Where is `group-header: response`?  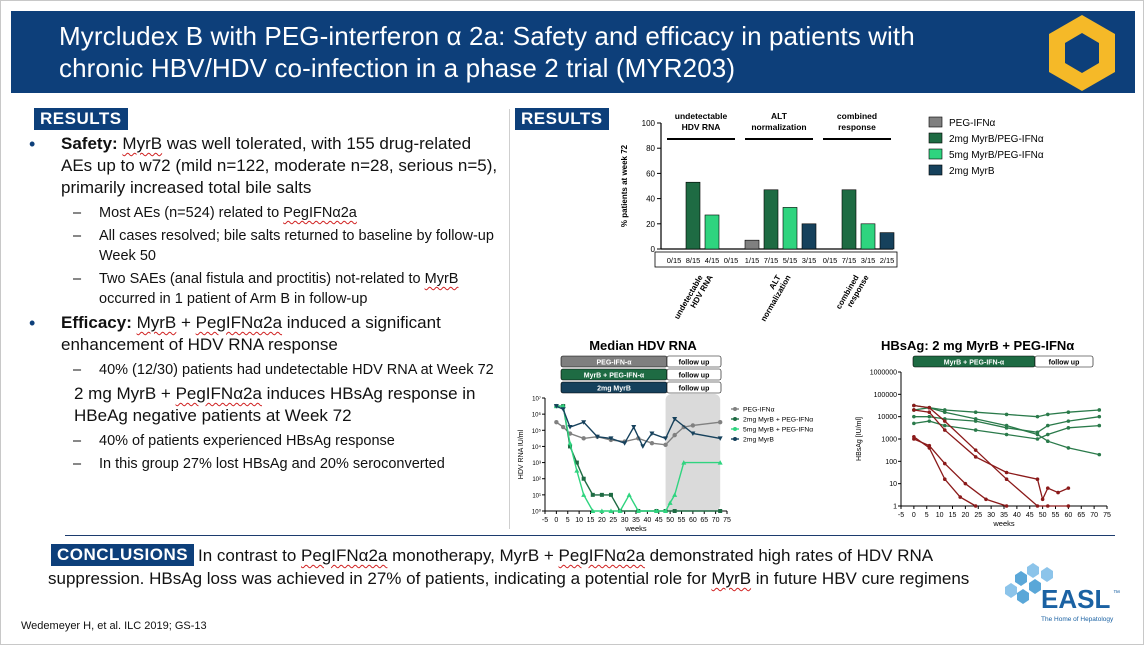 group-header: response is located at coordinates (857, 127).